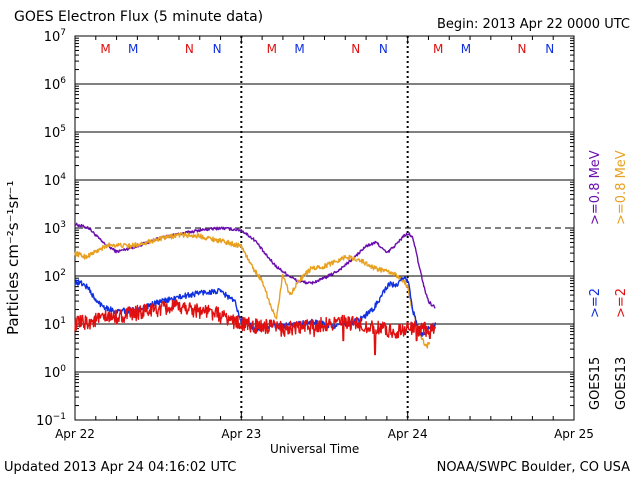 Image resolution: width=640 pixels, height=480 pixels. I want to click on chart-title: GOES Electron Flux (5 minute data), so click(139, 17).